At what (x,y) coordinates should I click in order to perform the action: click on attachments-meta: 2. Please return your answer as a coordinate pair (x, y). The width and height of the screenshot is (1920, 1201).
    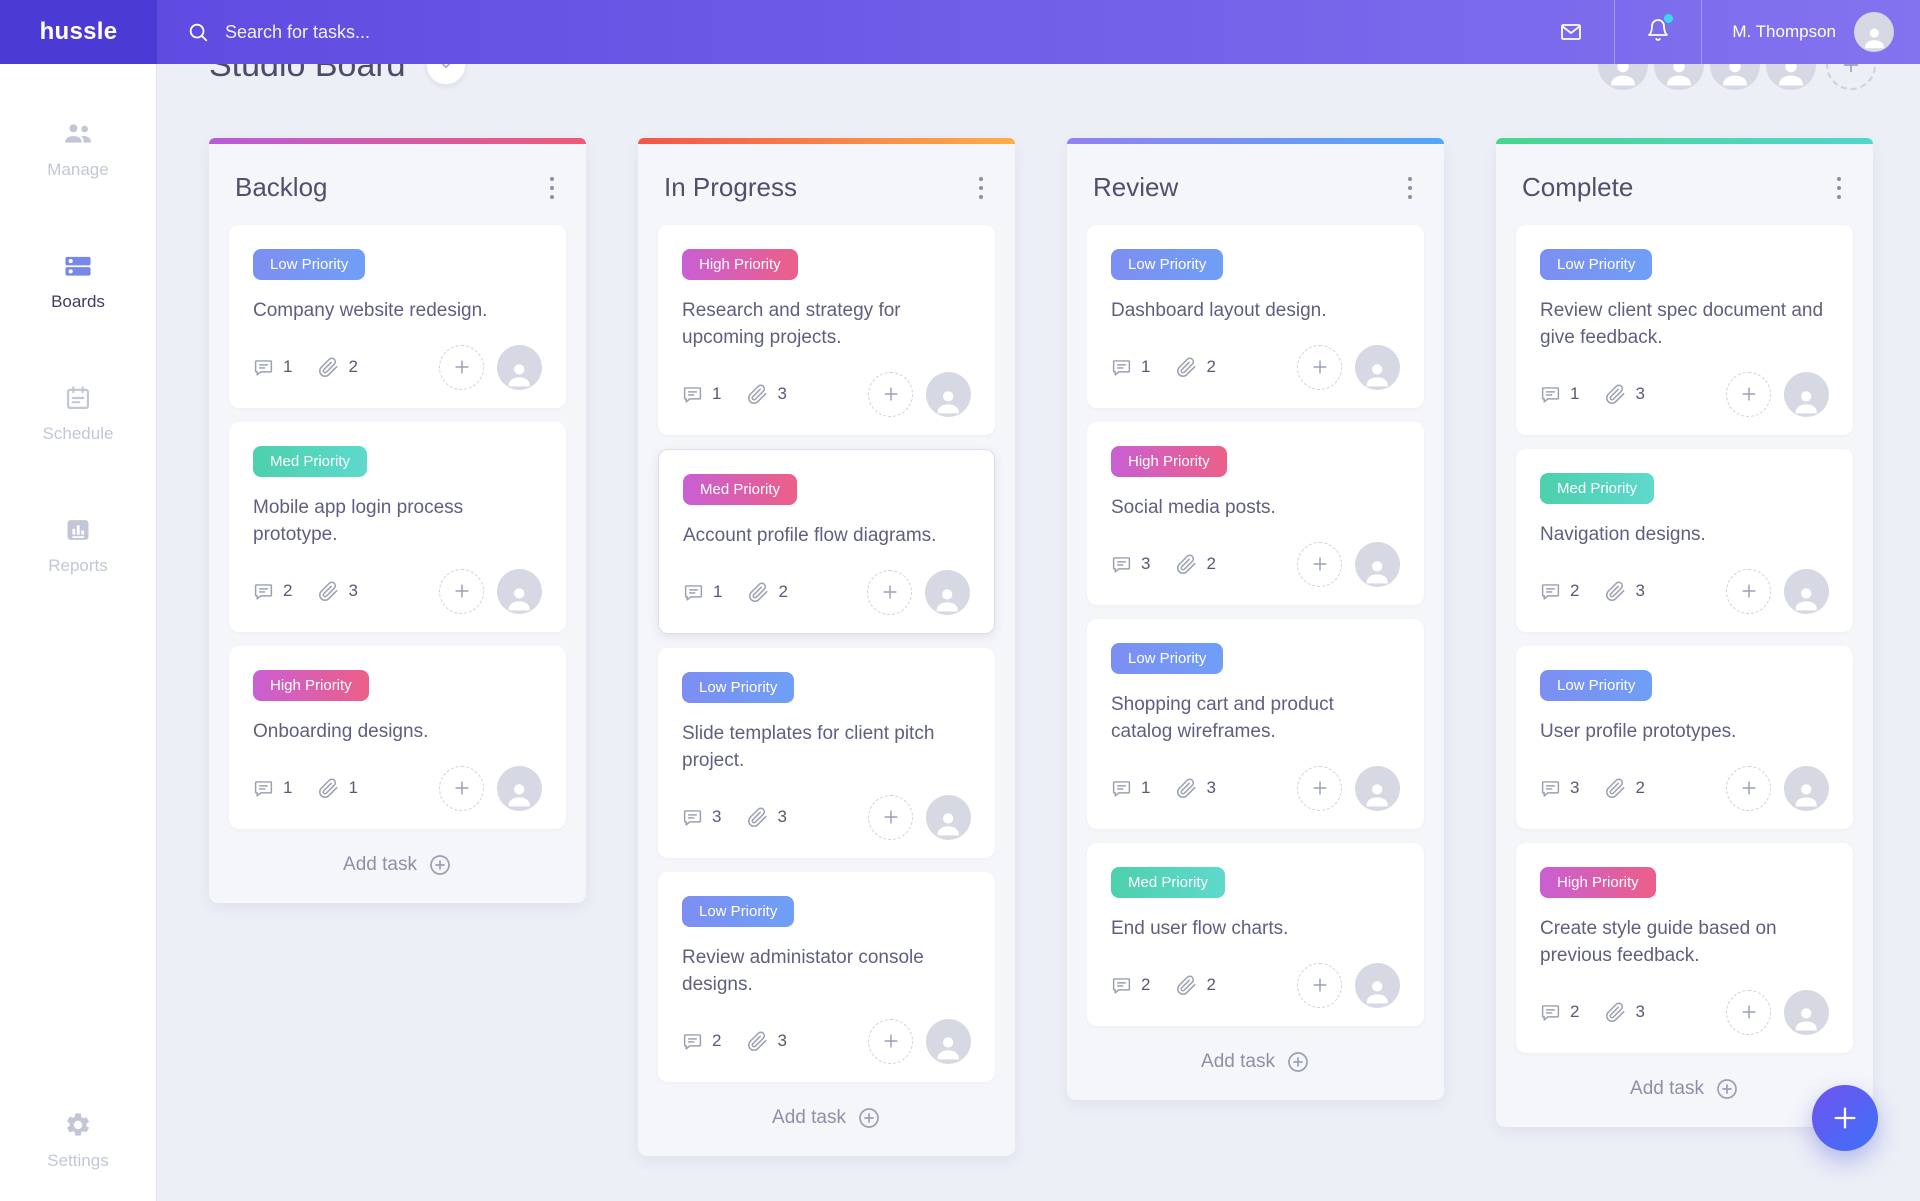
    Looking at the image, I should click on (1196, 367).